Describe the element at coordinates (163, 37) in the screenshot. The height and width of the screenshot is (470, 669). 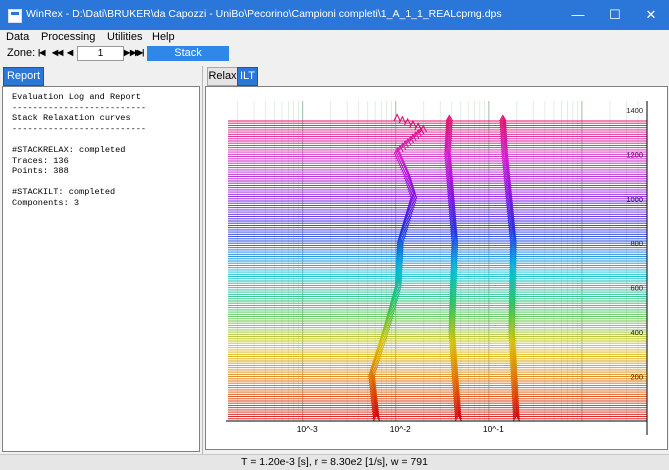
I see `menu-help: Help` at that location.